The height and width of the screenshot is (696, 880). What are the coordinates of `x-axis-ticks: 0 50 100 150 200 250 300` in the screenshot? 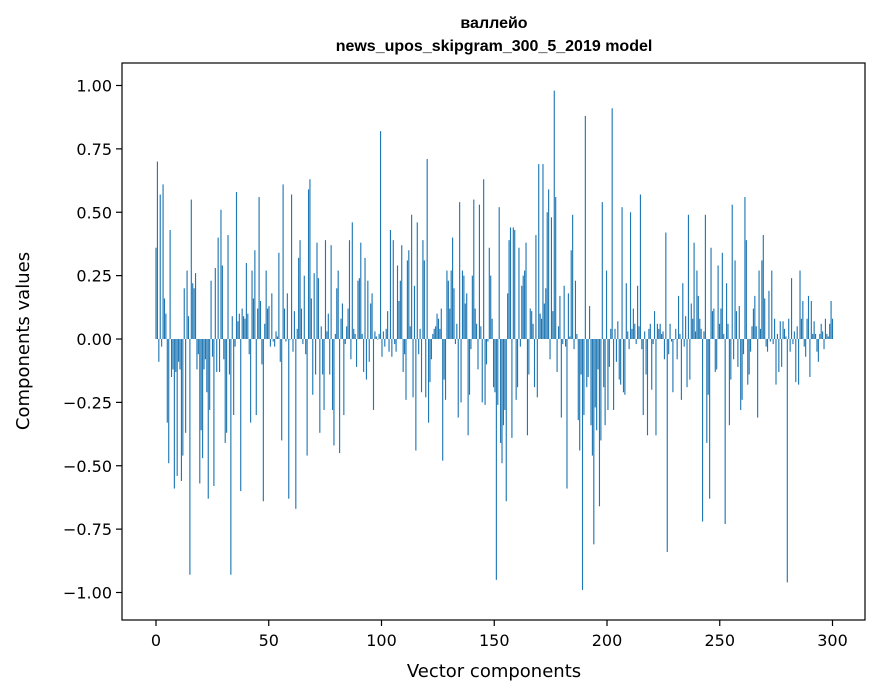 It's located at (499, 635).